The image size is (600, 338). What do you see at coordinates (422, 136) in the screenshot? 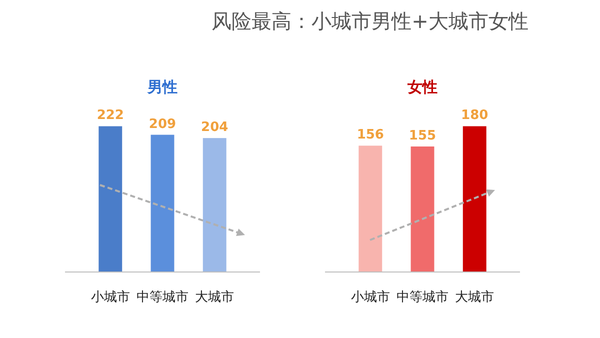
I see `data-label: 155` at bounding box center [422, 136].